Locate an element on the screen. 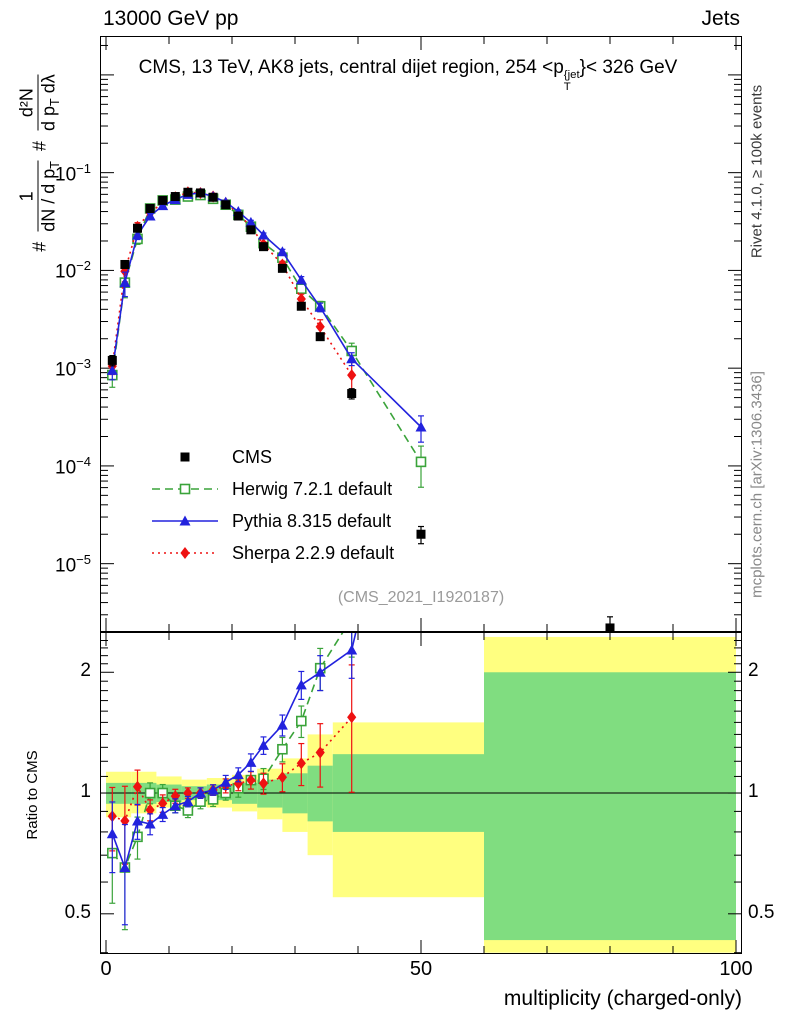 The height and width of the screenshot is (1024, 786). main-y-axis-title: #1 dN / d pT # d²N d pT dλ is located at coordinates (40, 163).